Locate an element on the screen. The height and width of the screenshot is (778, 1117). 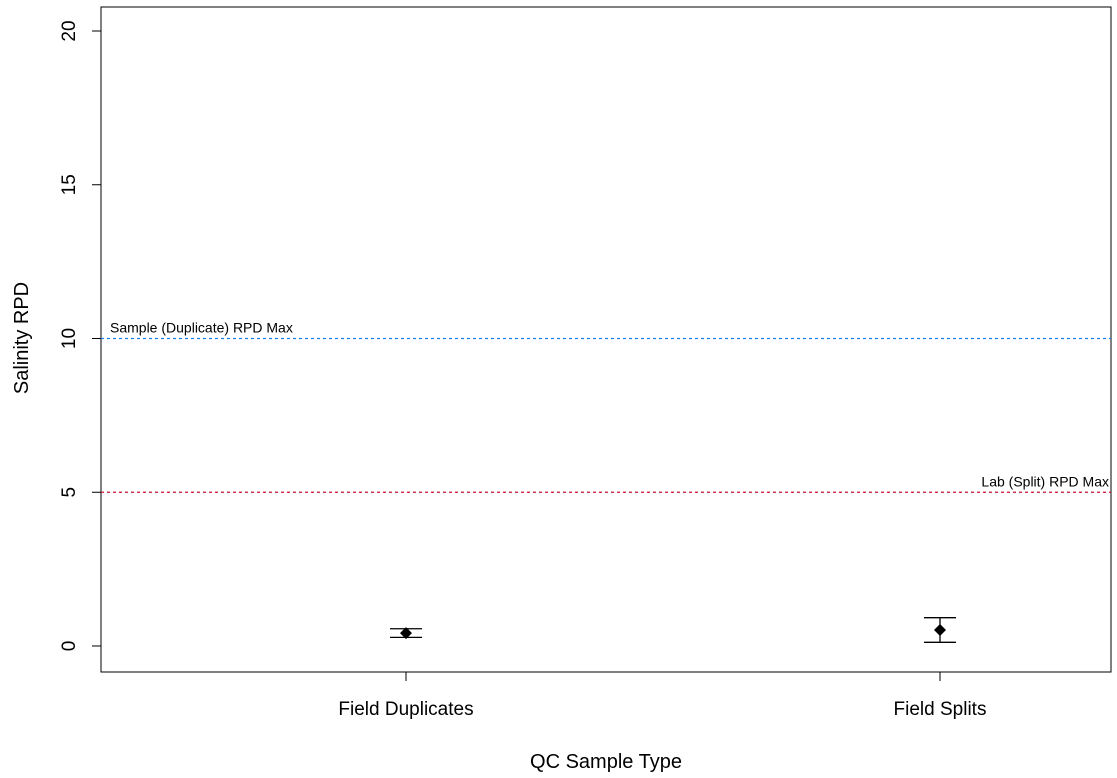
y-axis-title: Salinity RPD is located at coordinates (22, 338).